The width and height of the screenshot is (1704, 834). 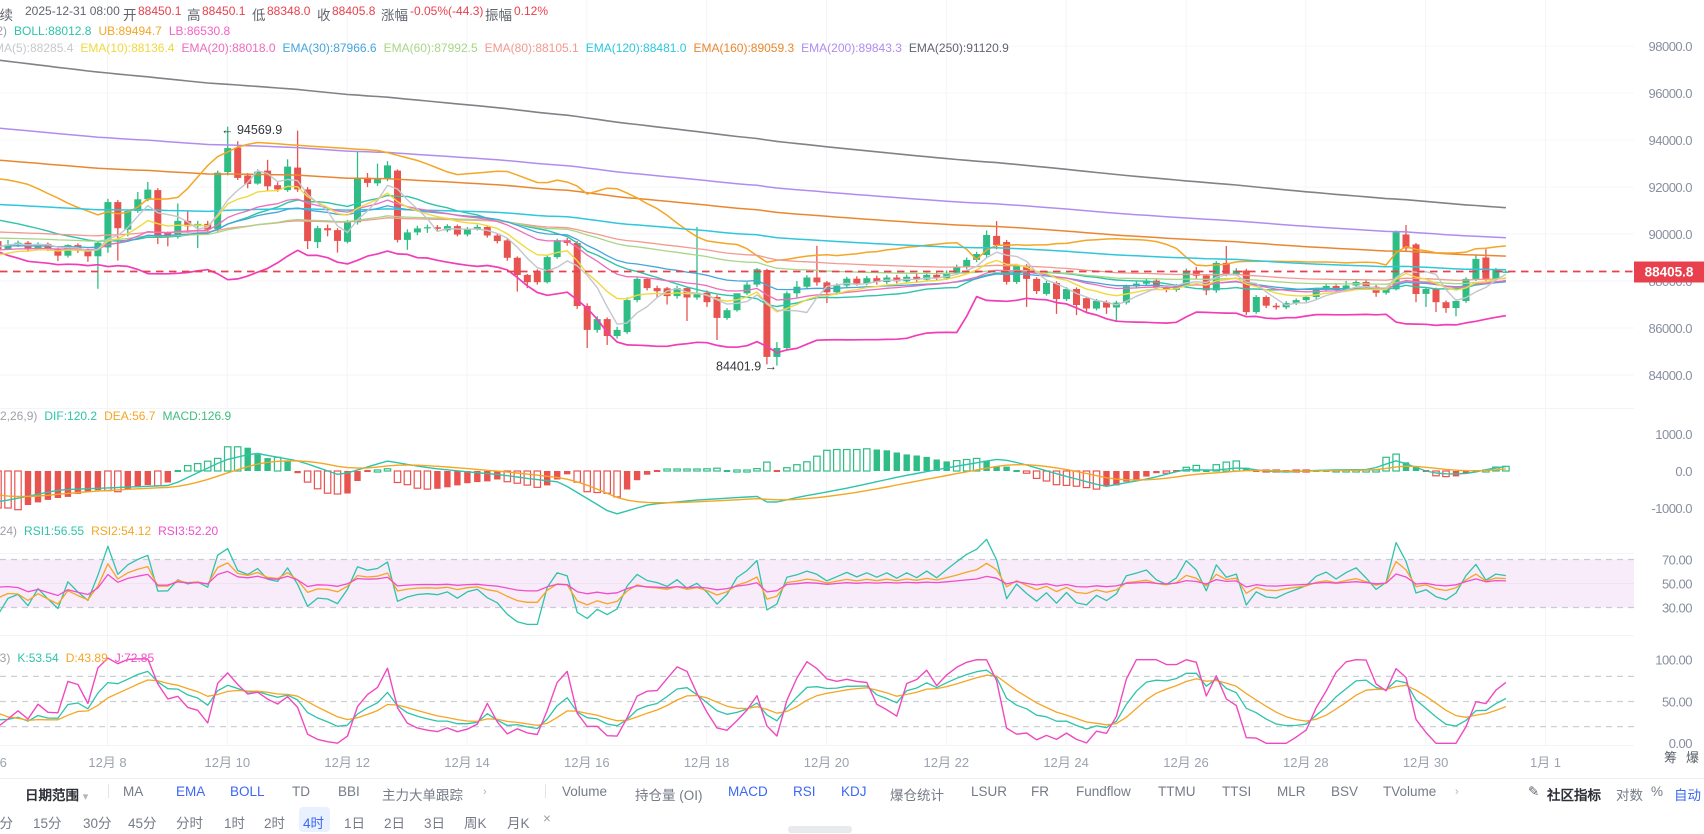 I want to click on svg-text: 0.0, so click(x=1683, y=471).